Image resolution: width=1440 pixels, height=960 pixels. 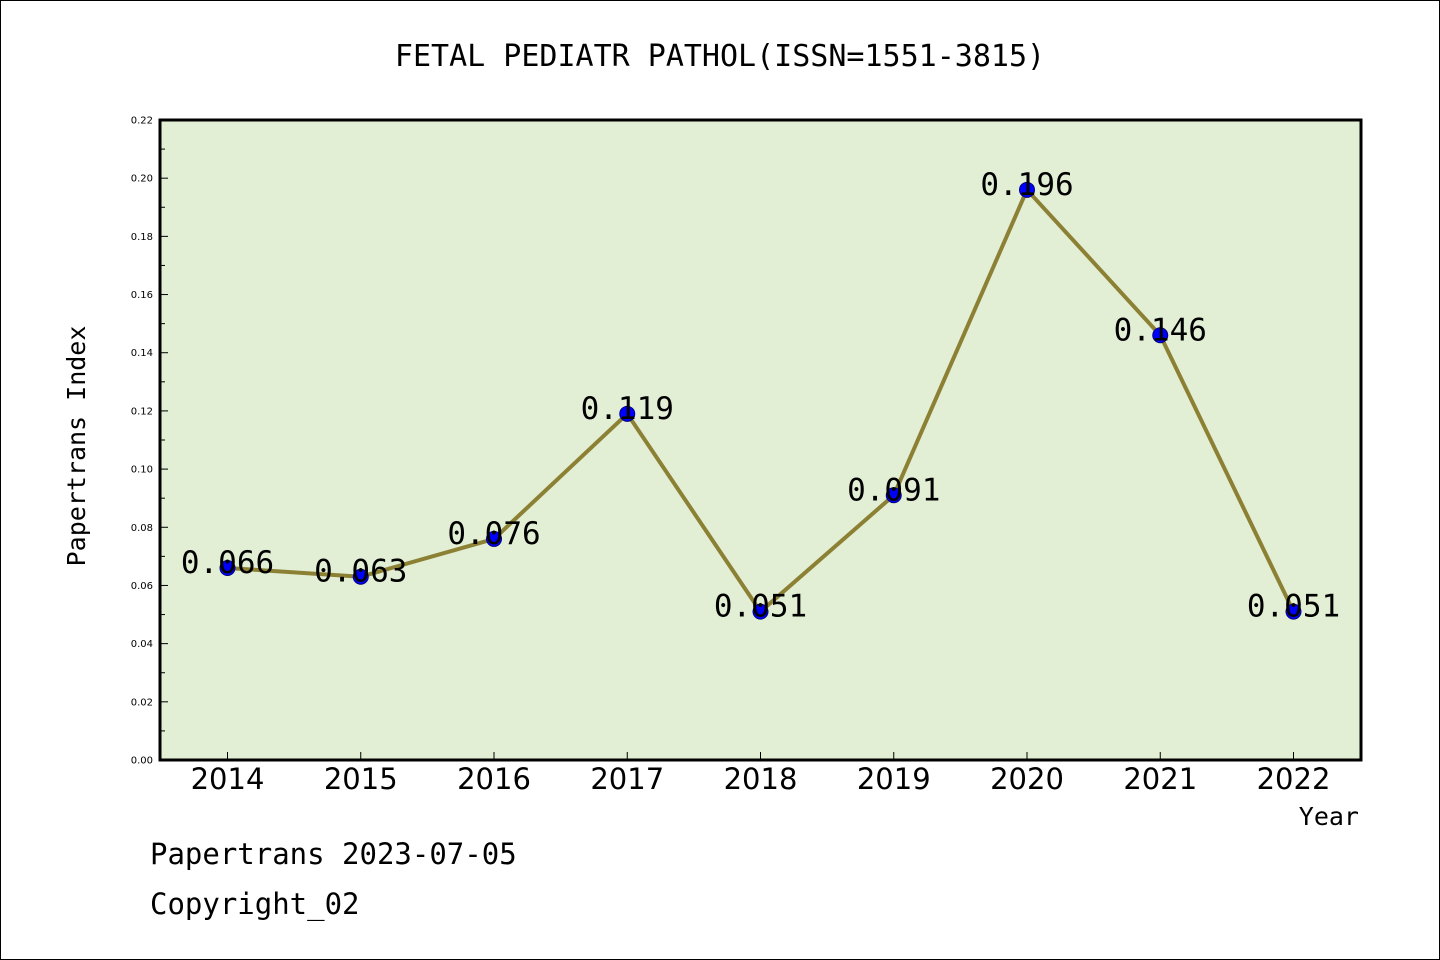 I want to click on x-tick-label: 2018, so click(x=761, y=779).